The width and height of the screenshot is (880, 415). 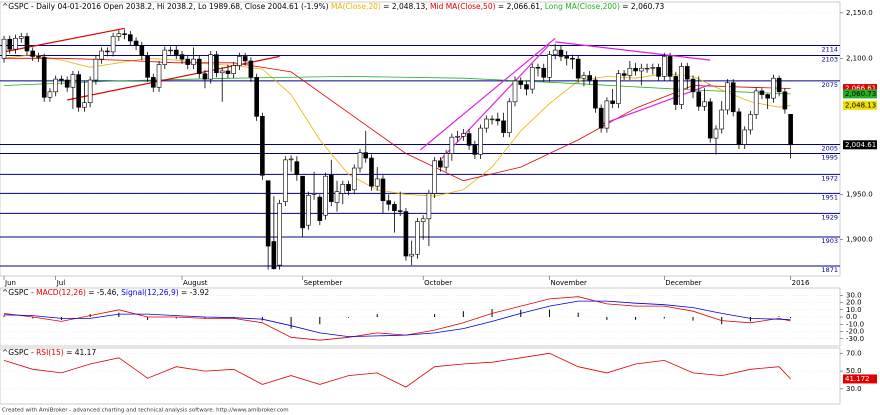 I want to click on x-tick-label: August, so click(x=195, y=283).